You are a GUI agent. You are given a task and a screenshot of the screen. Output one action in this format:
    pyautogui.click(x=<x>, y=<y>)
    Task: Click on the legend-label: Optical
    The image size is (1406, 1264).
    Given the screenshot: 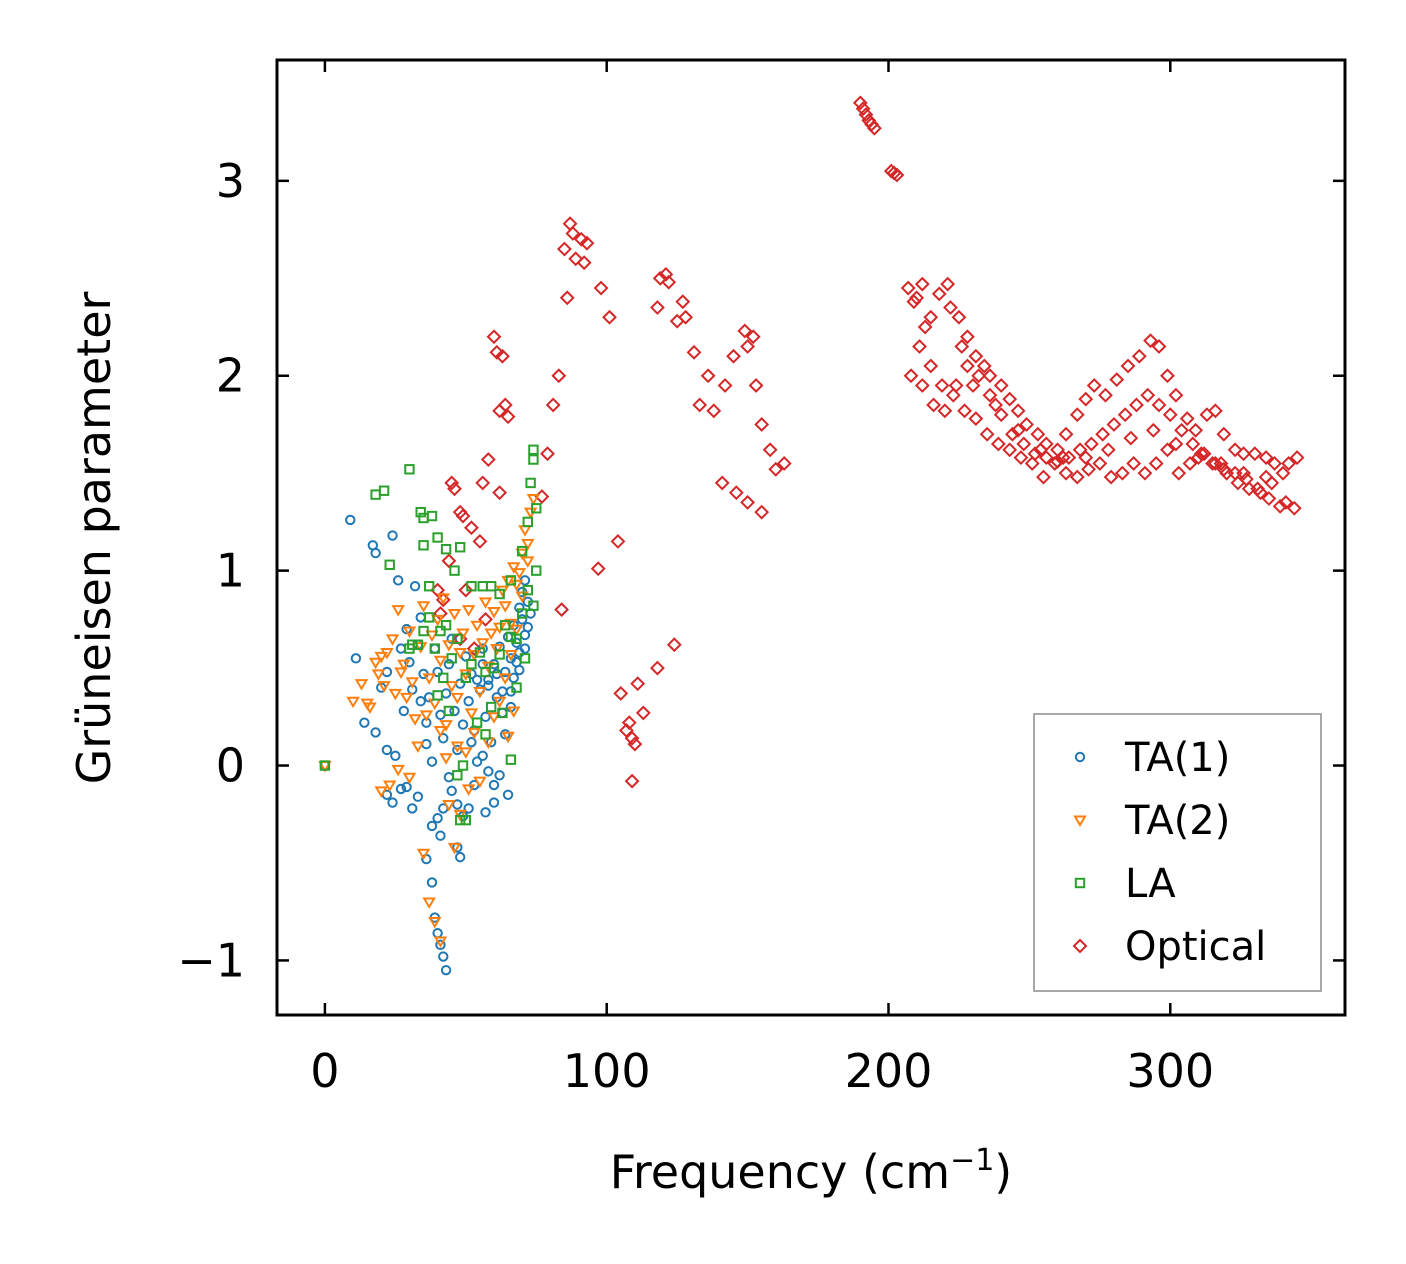 What is the action you would take?
    pyautogui.click(x=1195, y=947)
    